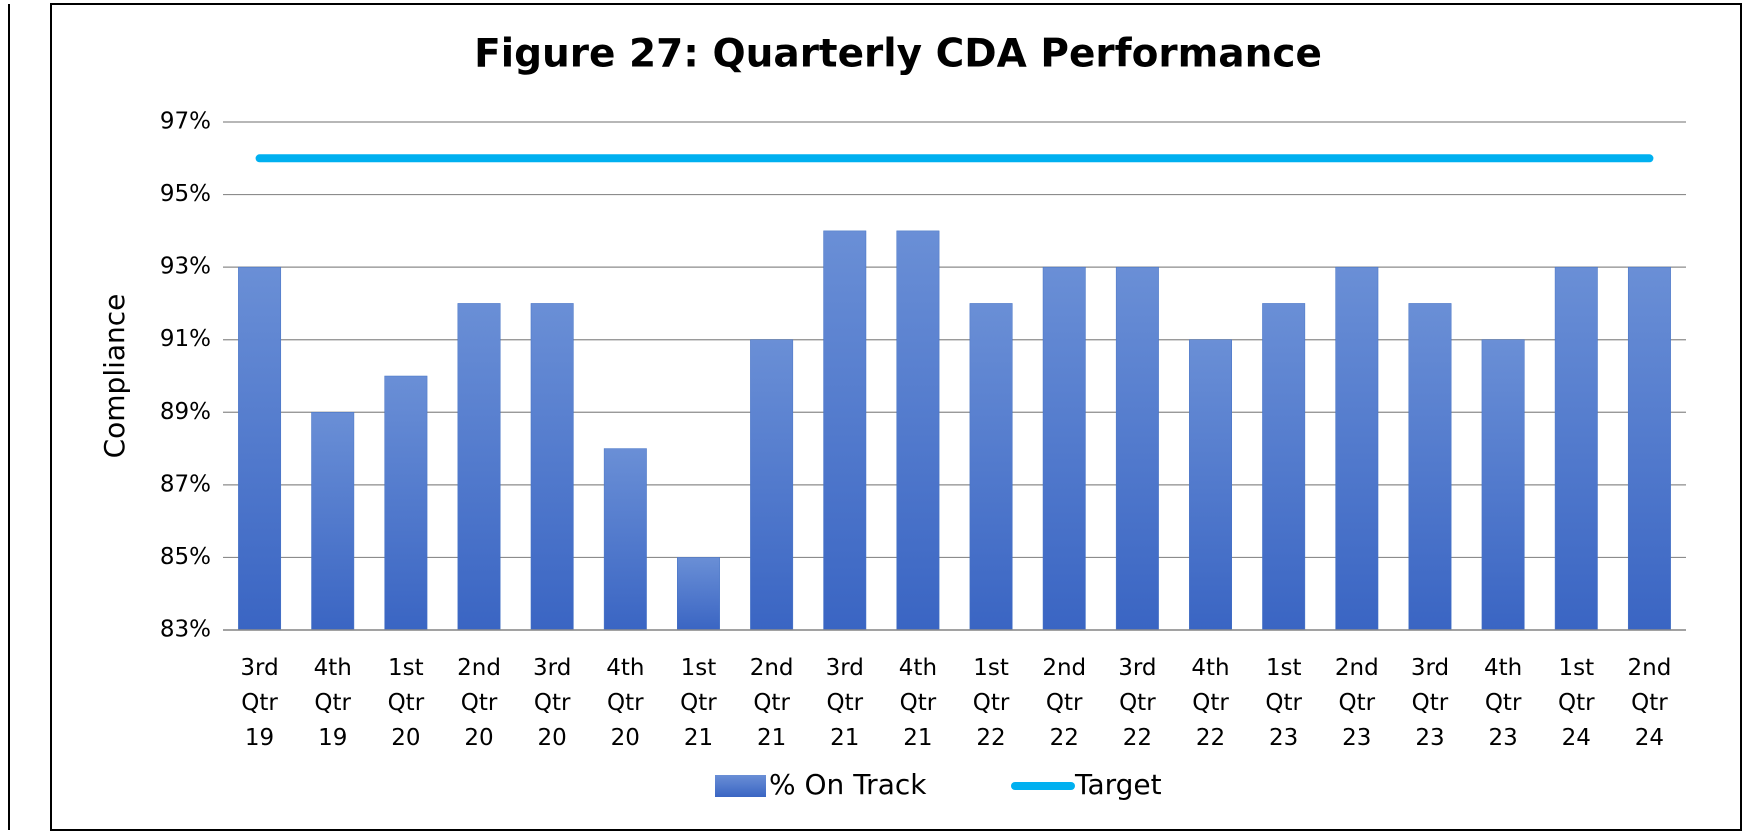 This screenshot has height=834, width=1746. I want to click on y-tick-label: 93%, so click(185, 267).